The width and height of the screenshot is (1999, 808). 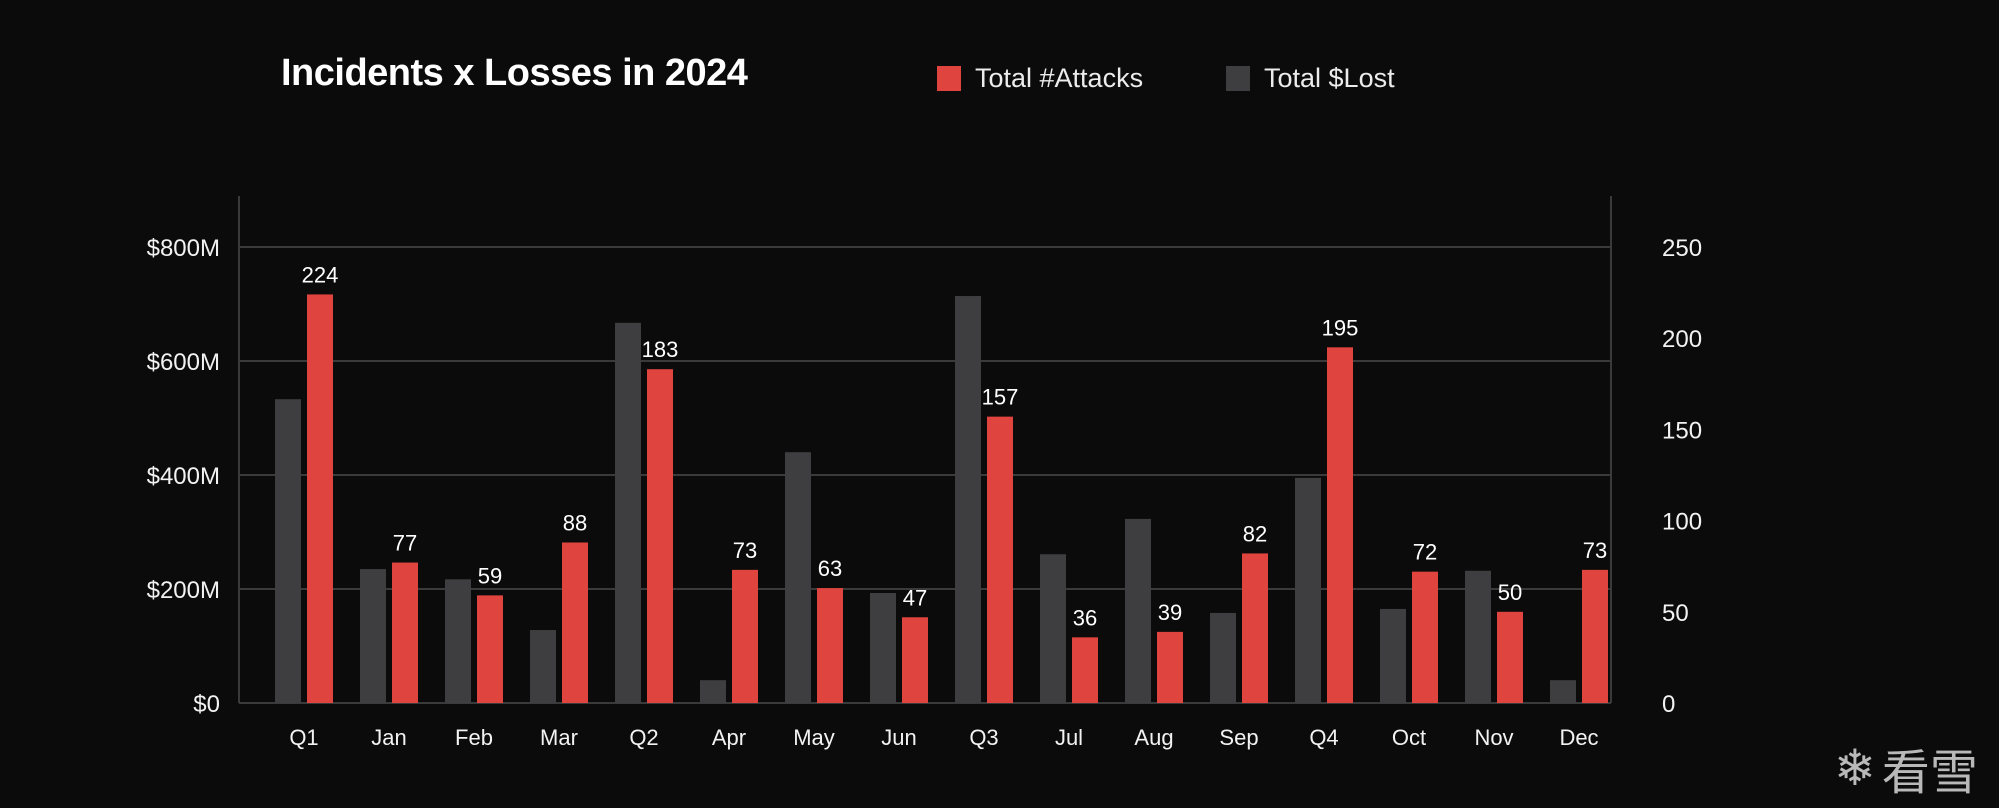 What do you see at coordinates (514, 73) in the screenshot?
I see `chart-title: Incidents x Losses in 2024` at bounding box center [514, 73].